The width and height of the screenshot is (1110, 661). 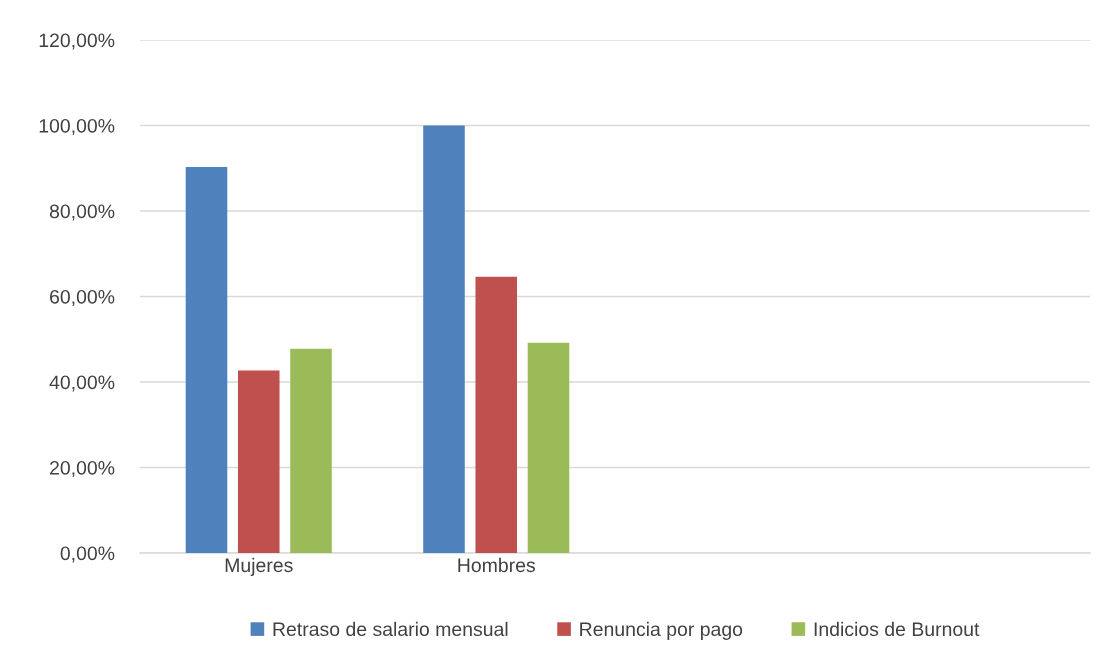 I want to click on x-tick-label: Mujeres, so click(x=259, y=566).